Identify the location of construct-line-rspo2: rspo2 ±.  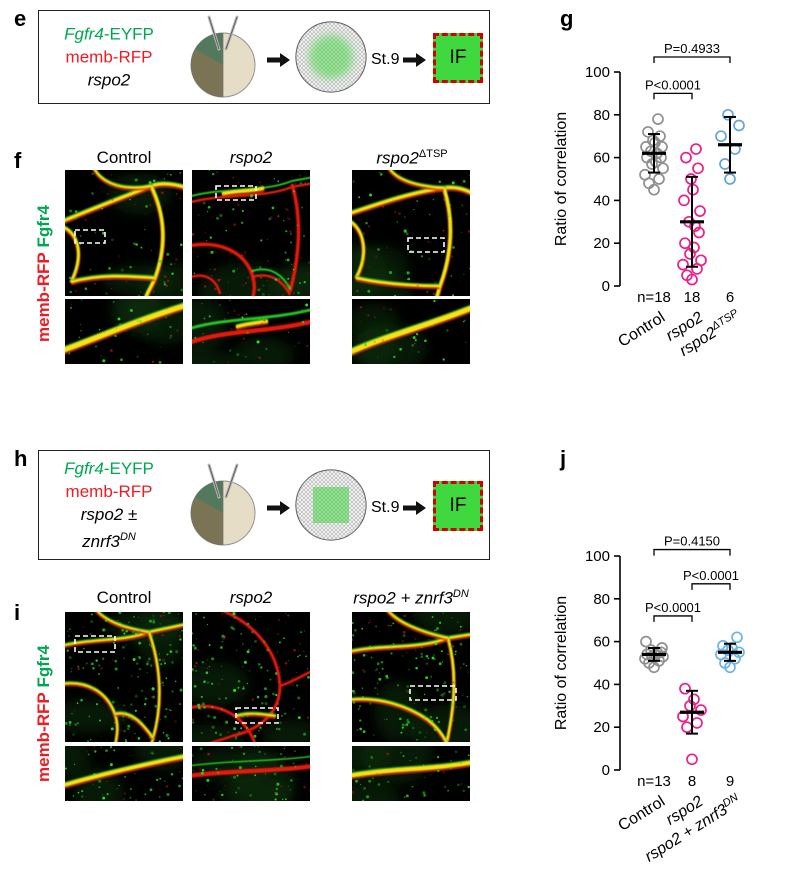
(109, 515).